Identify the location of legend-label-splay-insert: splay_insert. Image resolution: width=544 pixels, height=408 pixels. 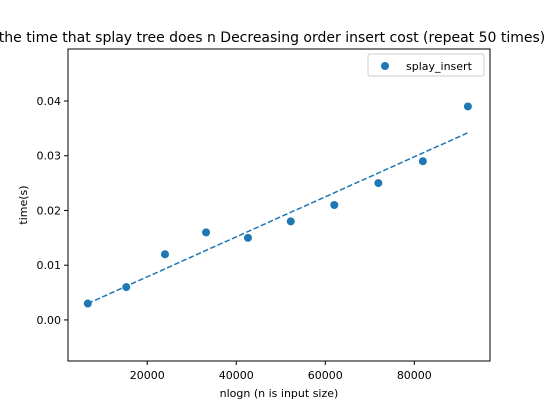
(439, 66).